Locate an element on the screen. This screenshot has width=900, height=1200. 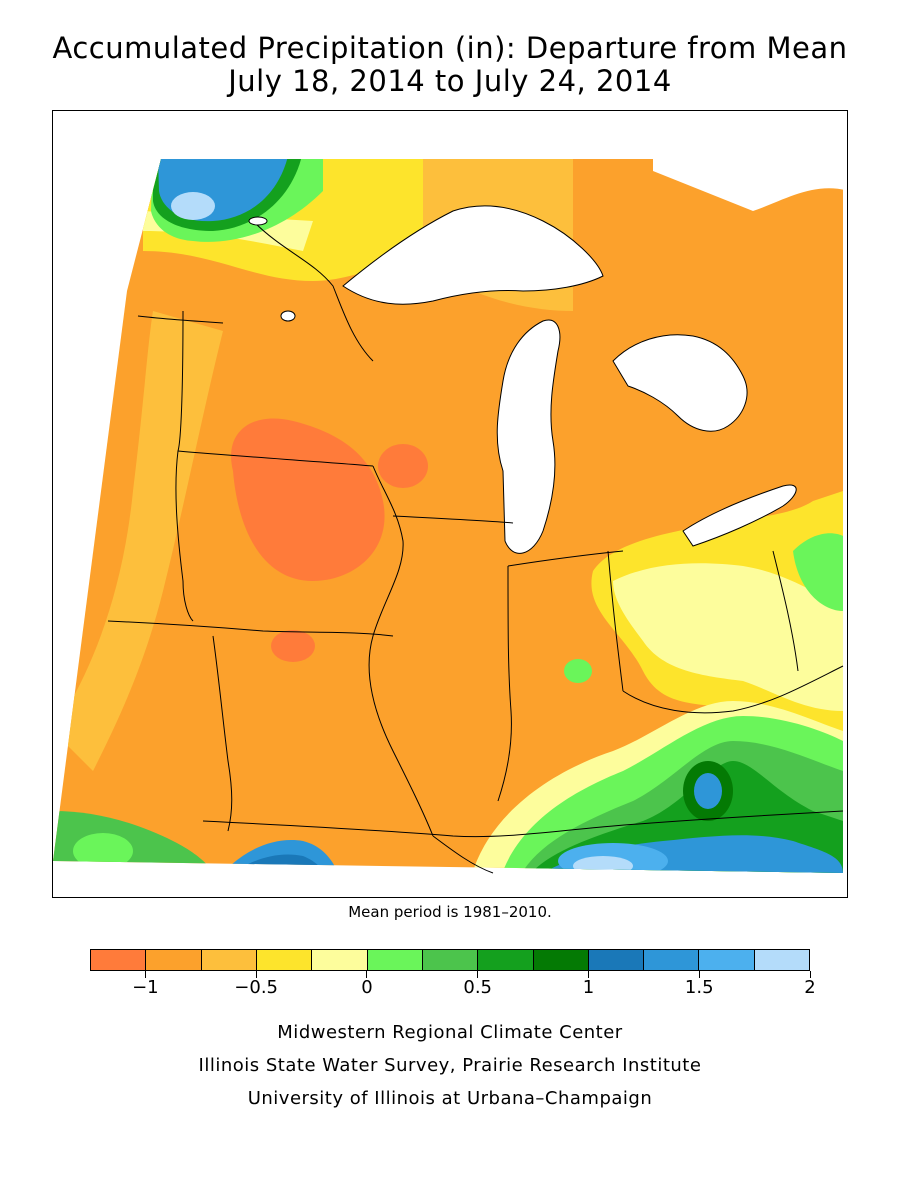
border-south is located at coordinates (523, 824).